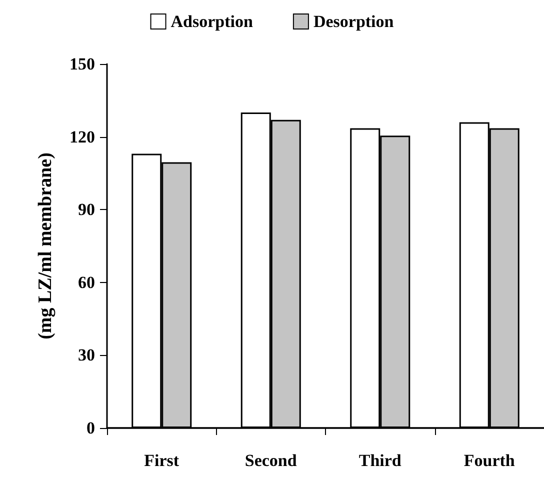  Describe the element at coordinates (86, 355) in the screenshot. I see `y-tick-label: 30` at that location.